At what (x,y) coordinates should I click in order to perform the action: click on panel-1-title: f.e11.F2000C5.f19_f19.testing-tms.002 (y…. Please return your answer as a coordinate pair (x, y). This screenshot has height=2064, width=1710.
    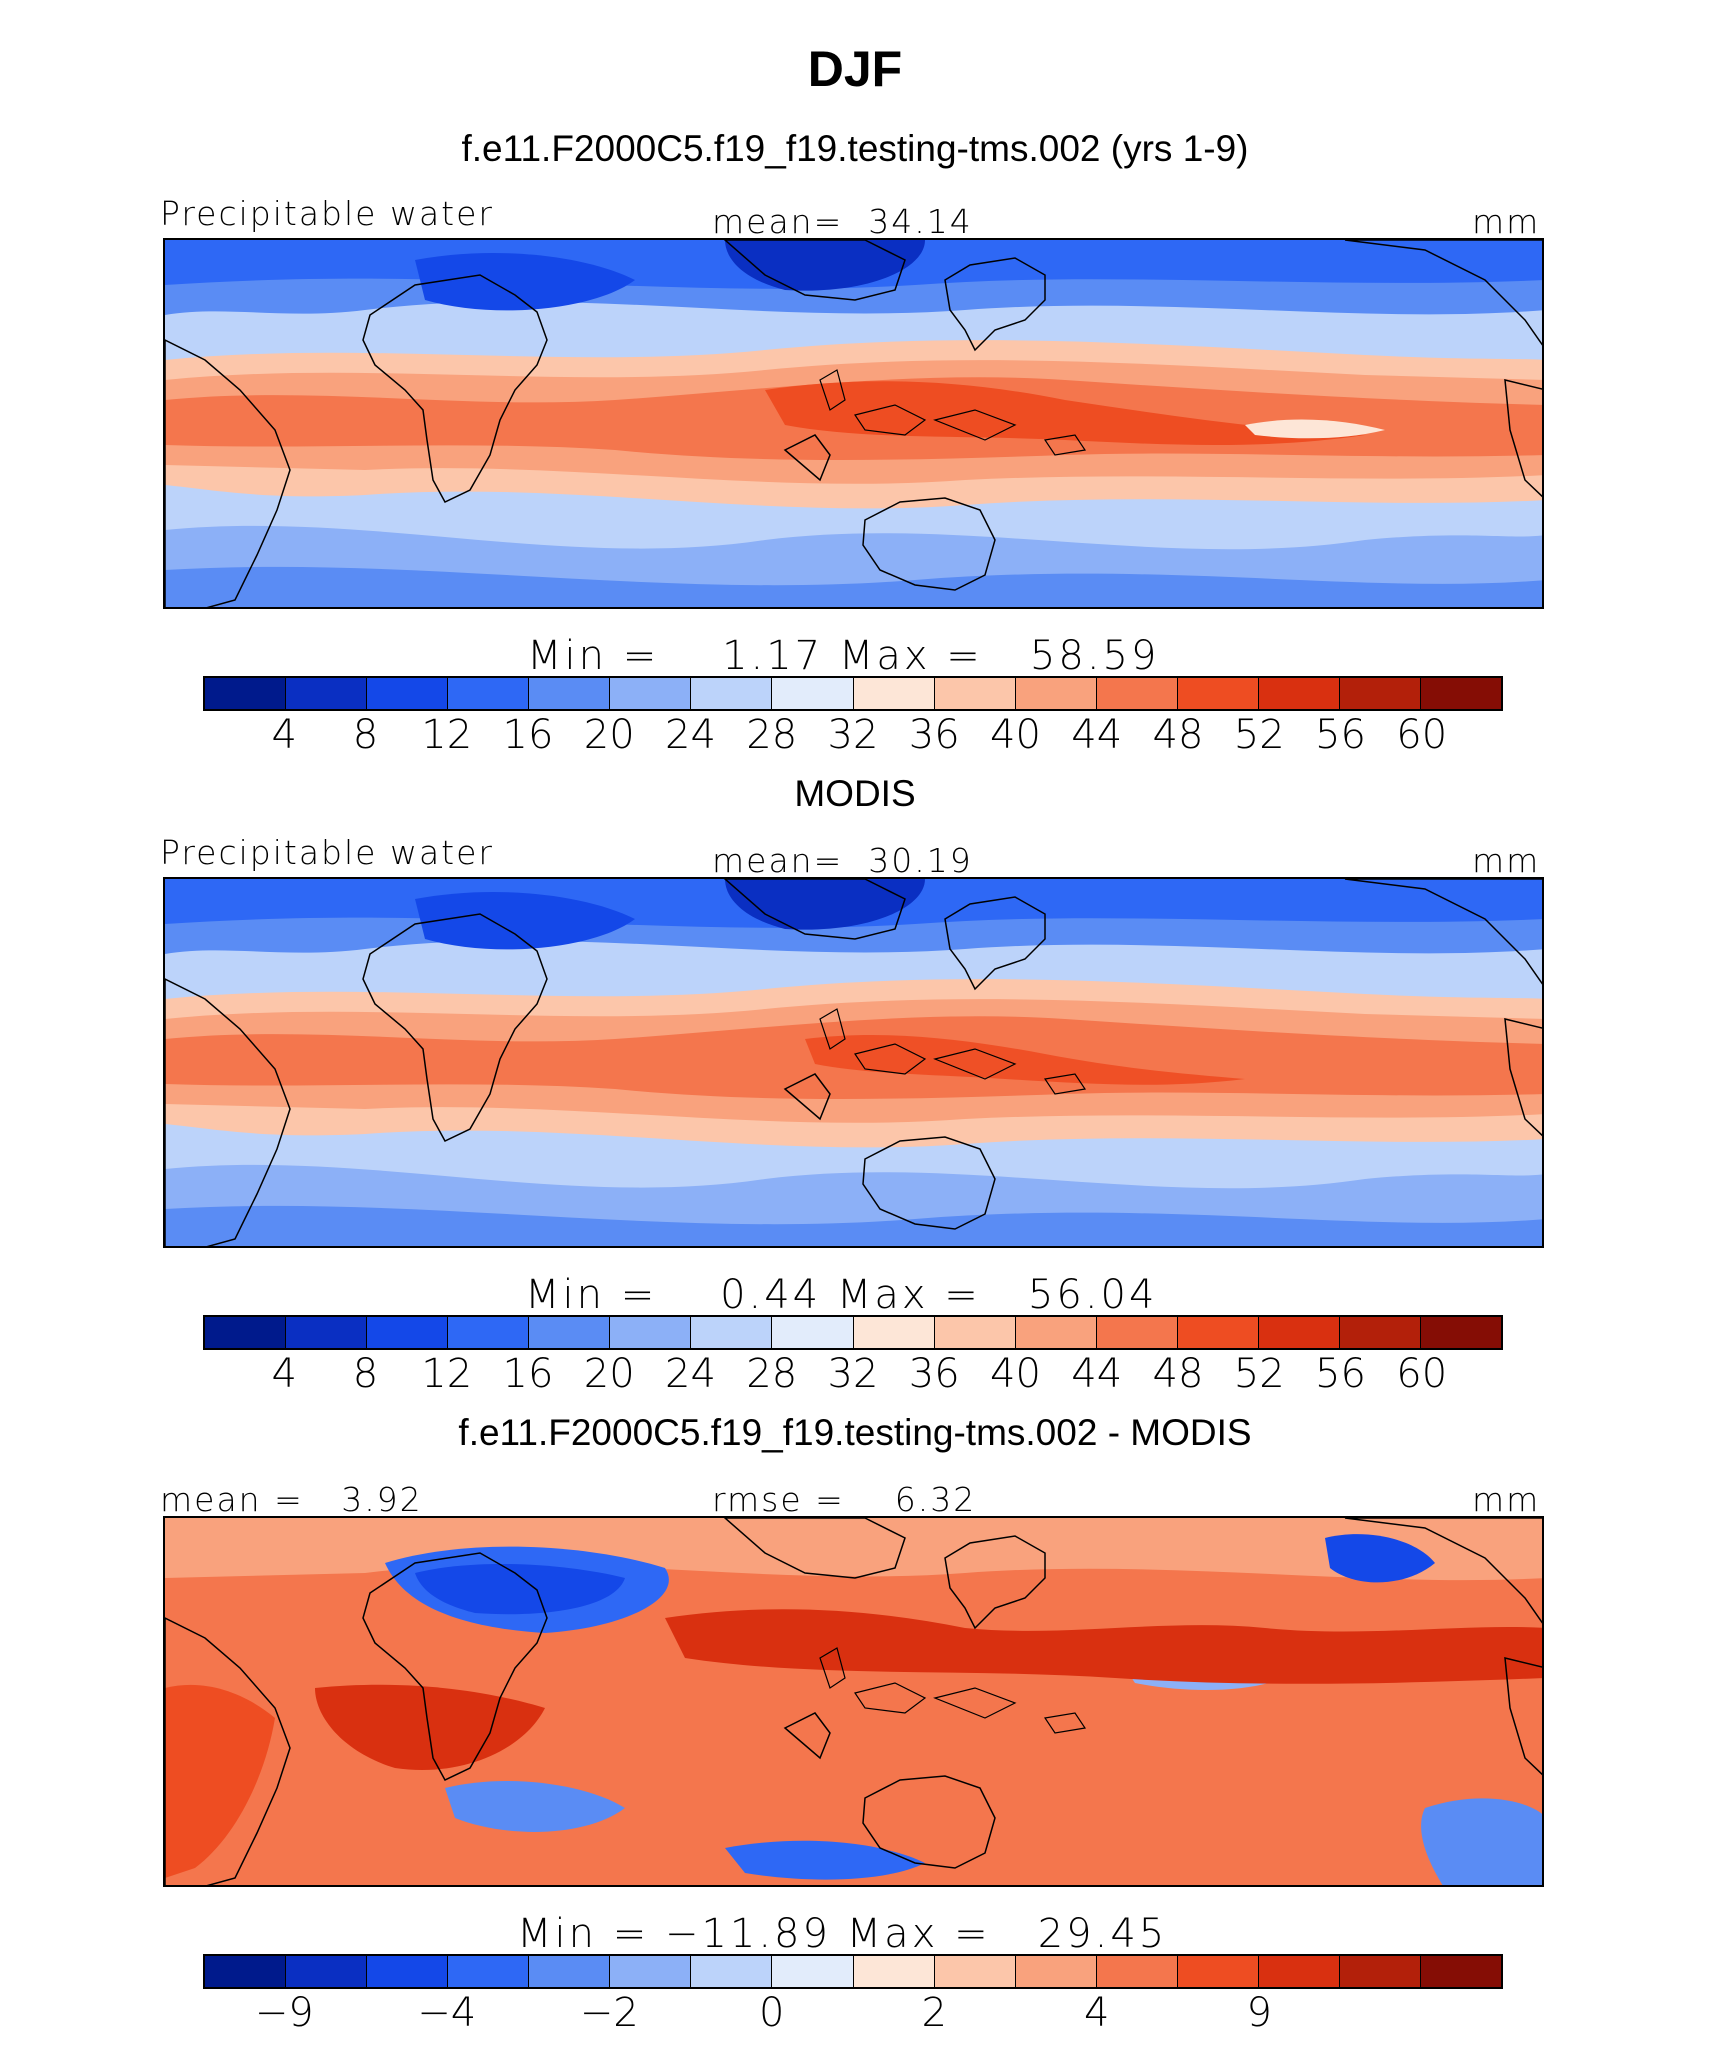
    Looking at the image, I should click on (855, 148).